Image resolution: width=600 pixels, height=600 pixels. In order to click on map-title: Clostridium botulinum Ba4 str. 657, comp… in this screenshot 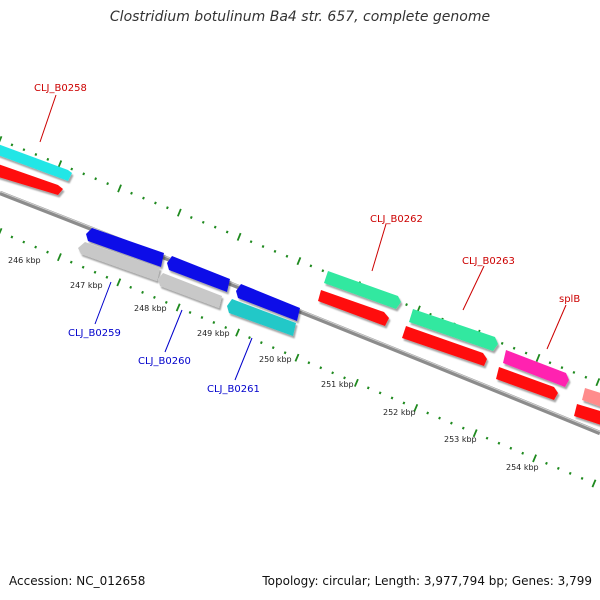, I will do `click(300, 17)`.